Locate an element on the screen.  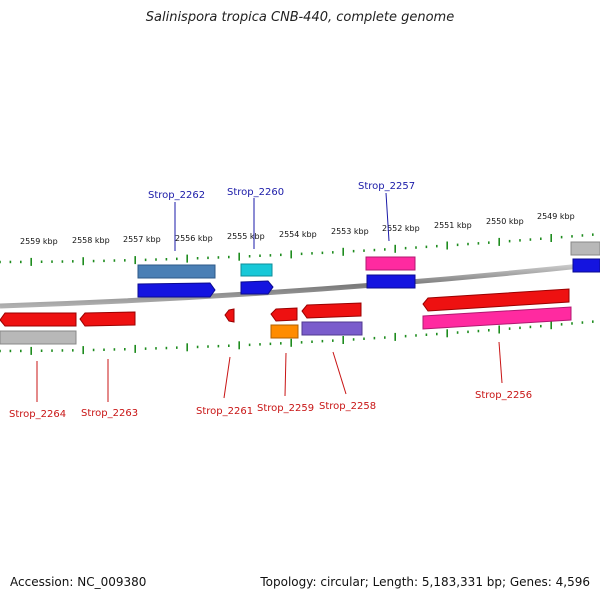
gene-label: Strop_2260 is located at coordinates (255, 192).